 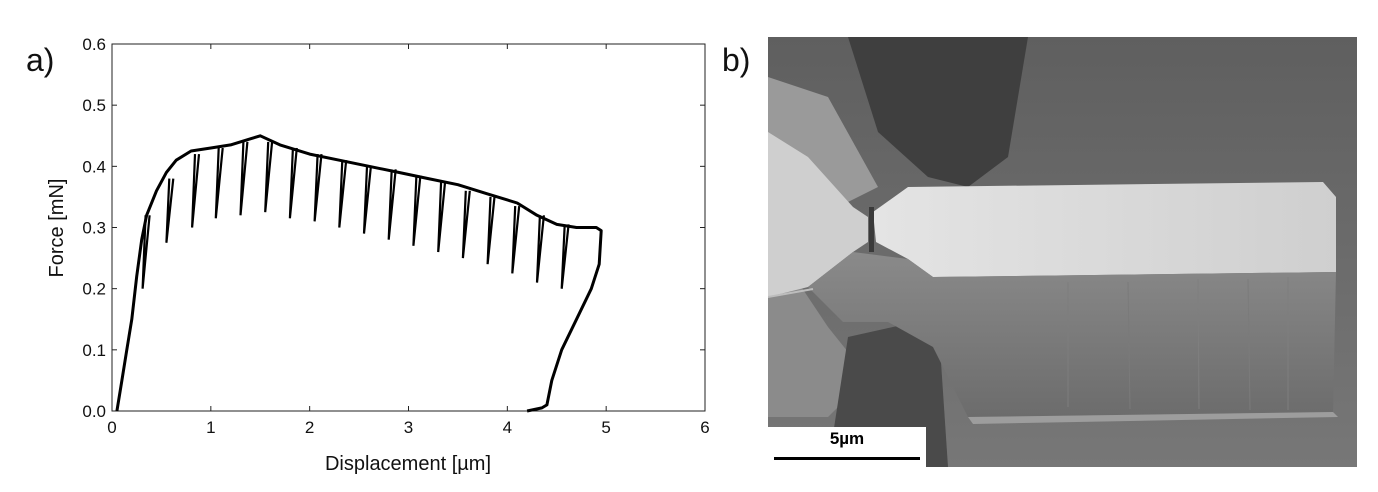 I want to click on x-tick-label: 3, so click(x=408, y=427).